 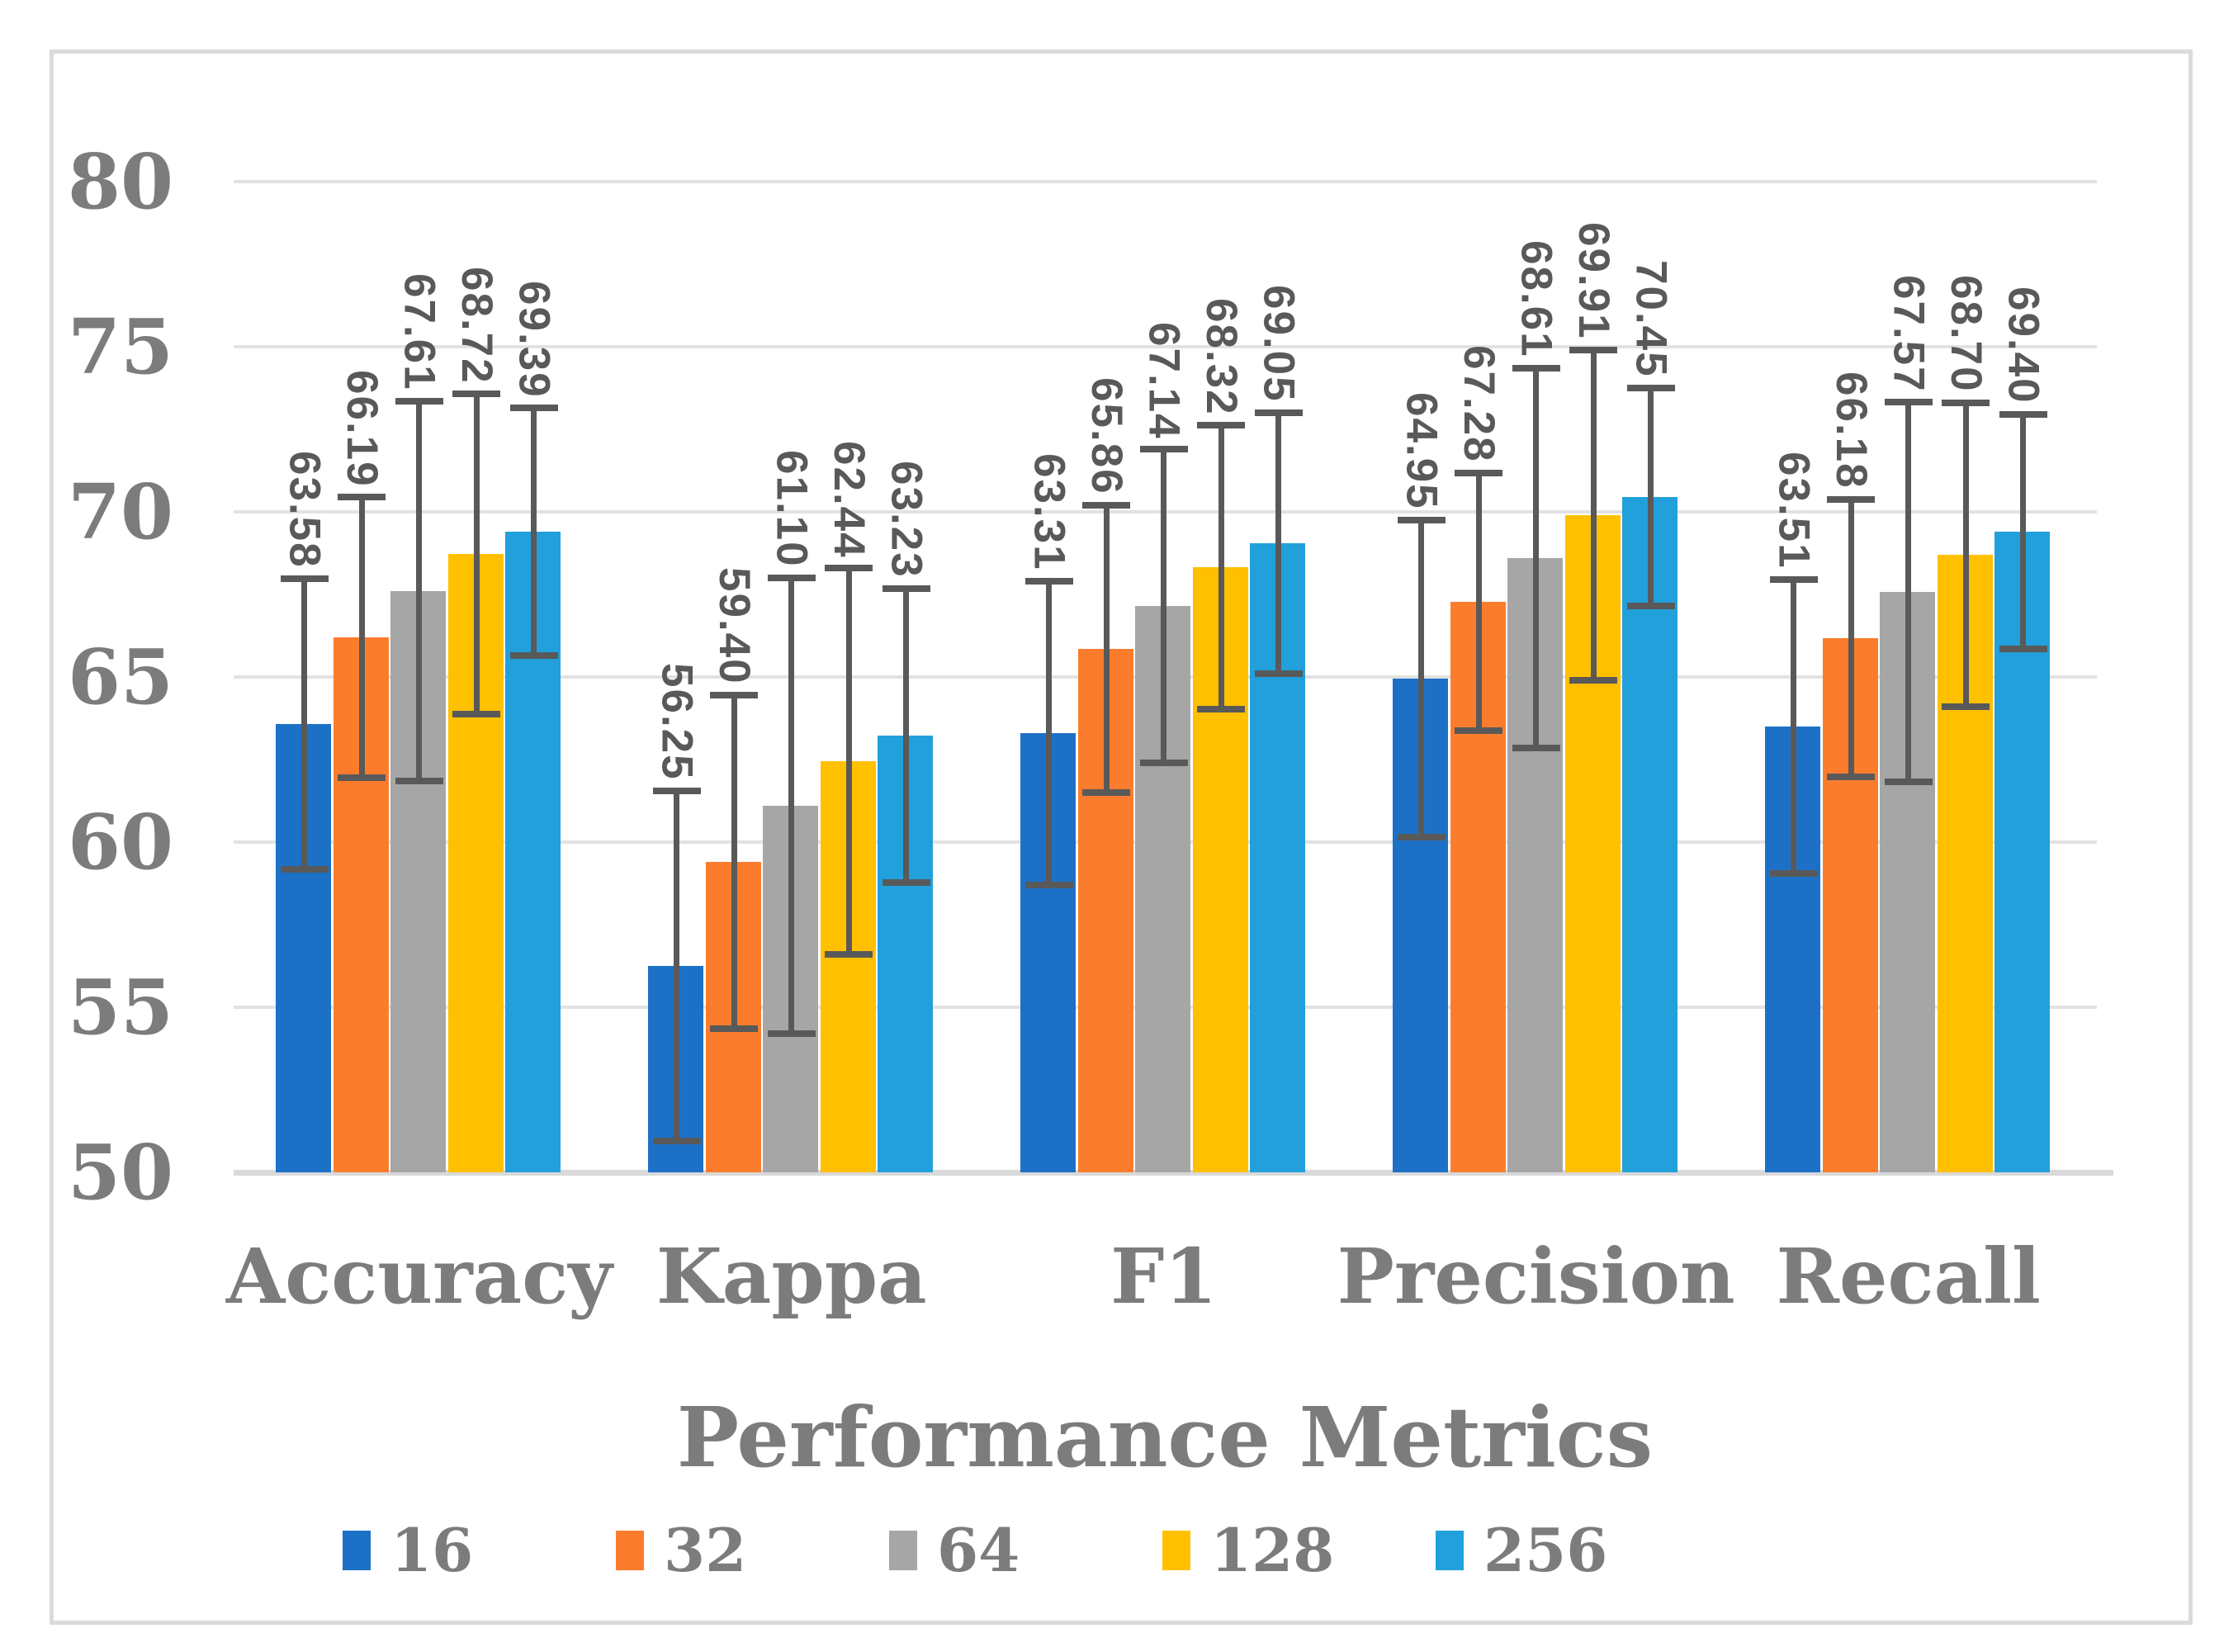 What do you see at coordinates (1049, 512) in the screenshot?
I see `data-label: 63.31` at bounding box center [1049, 512].